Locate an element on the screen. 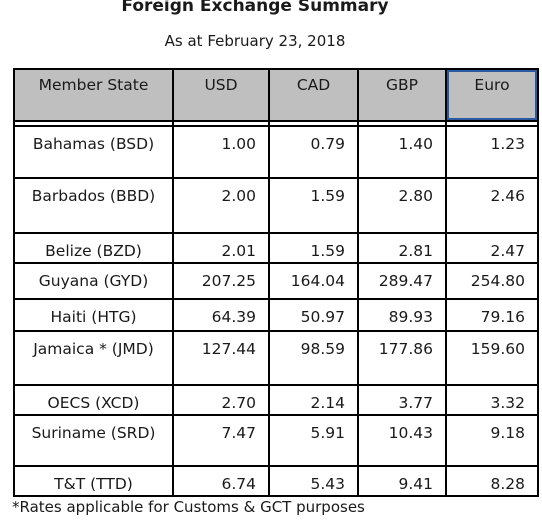 The width and height of the screenshot is (542, 526). table-row: Haiti (HTG) 64.39 50.97 89.93 79.16 is located at coordinates (276, 315).